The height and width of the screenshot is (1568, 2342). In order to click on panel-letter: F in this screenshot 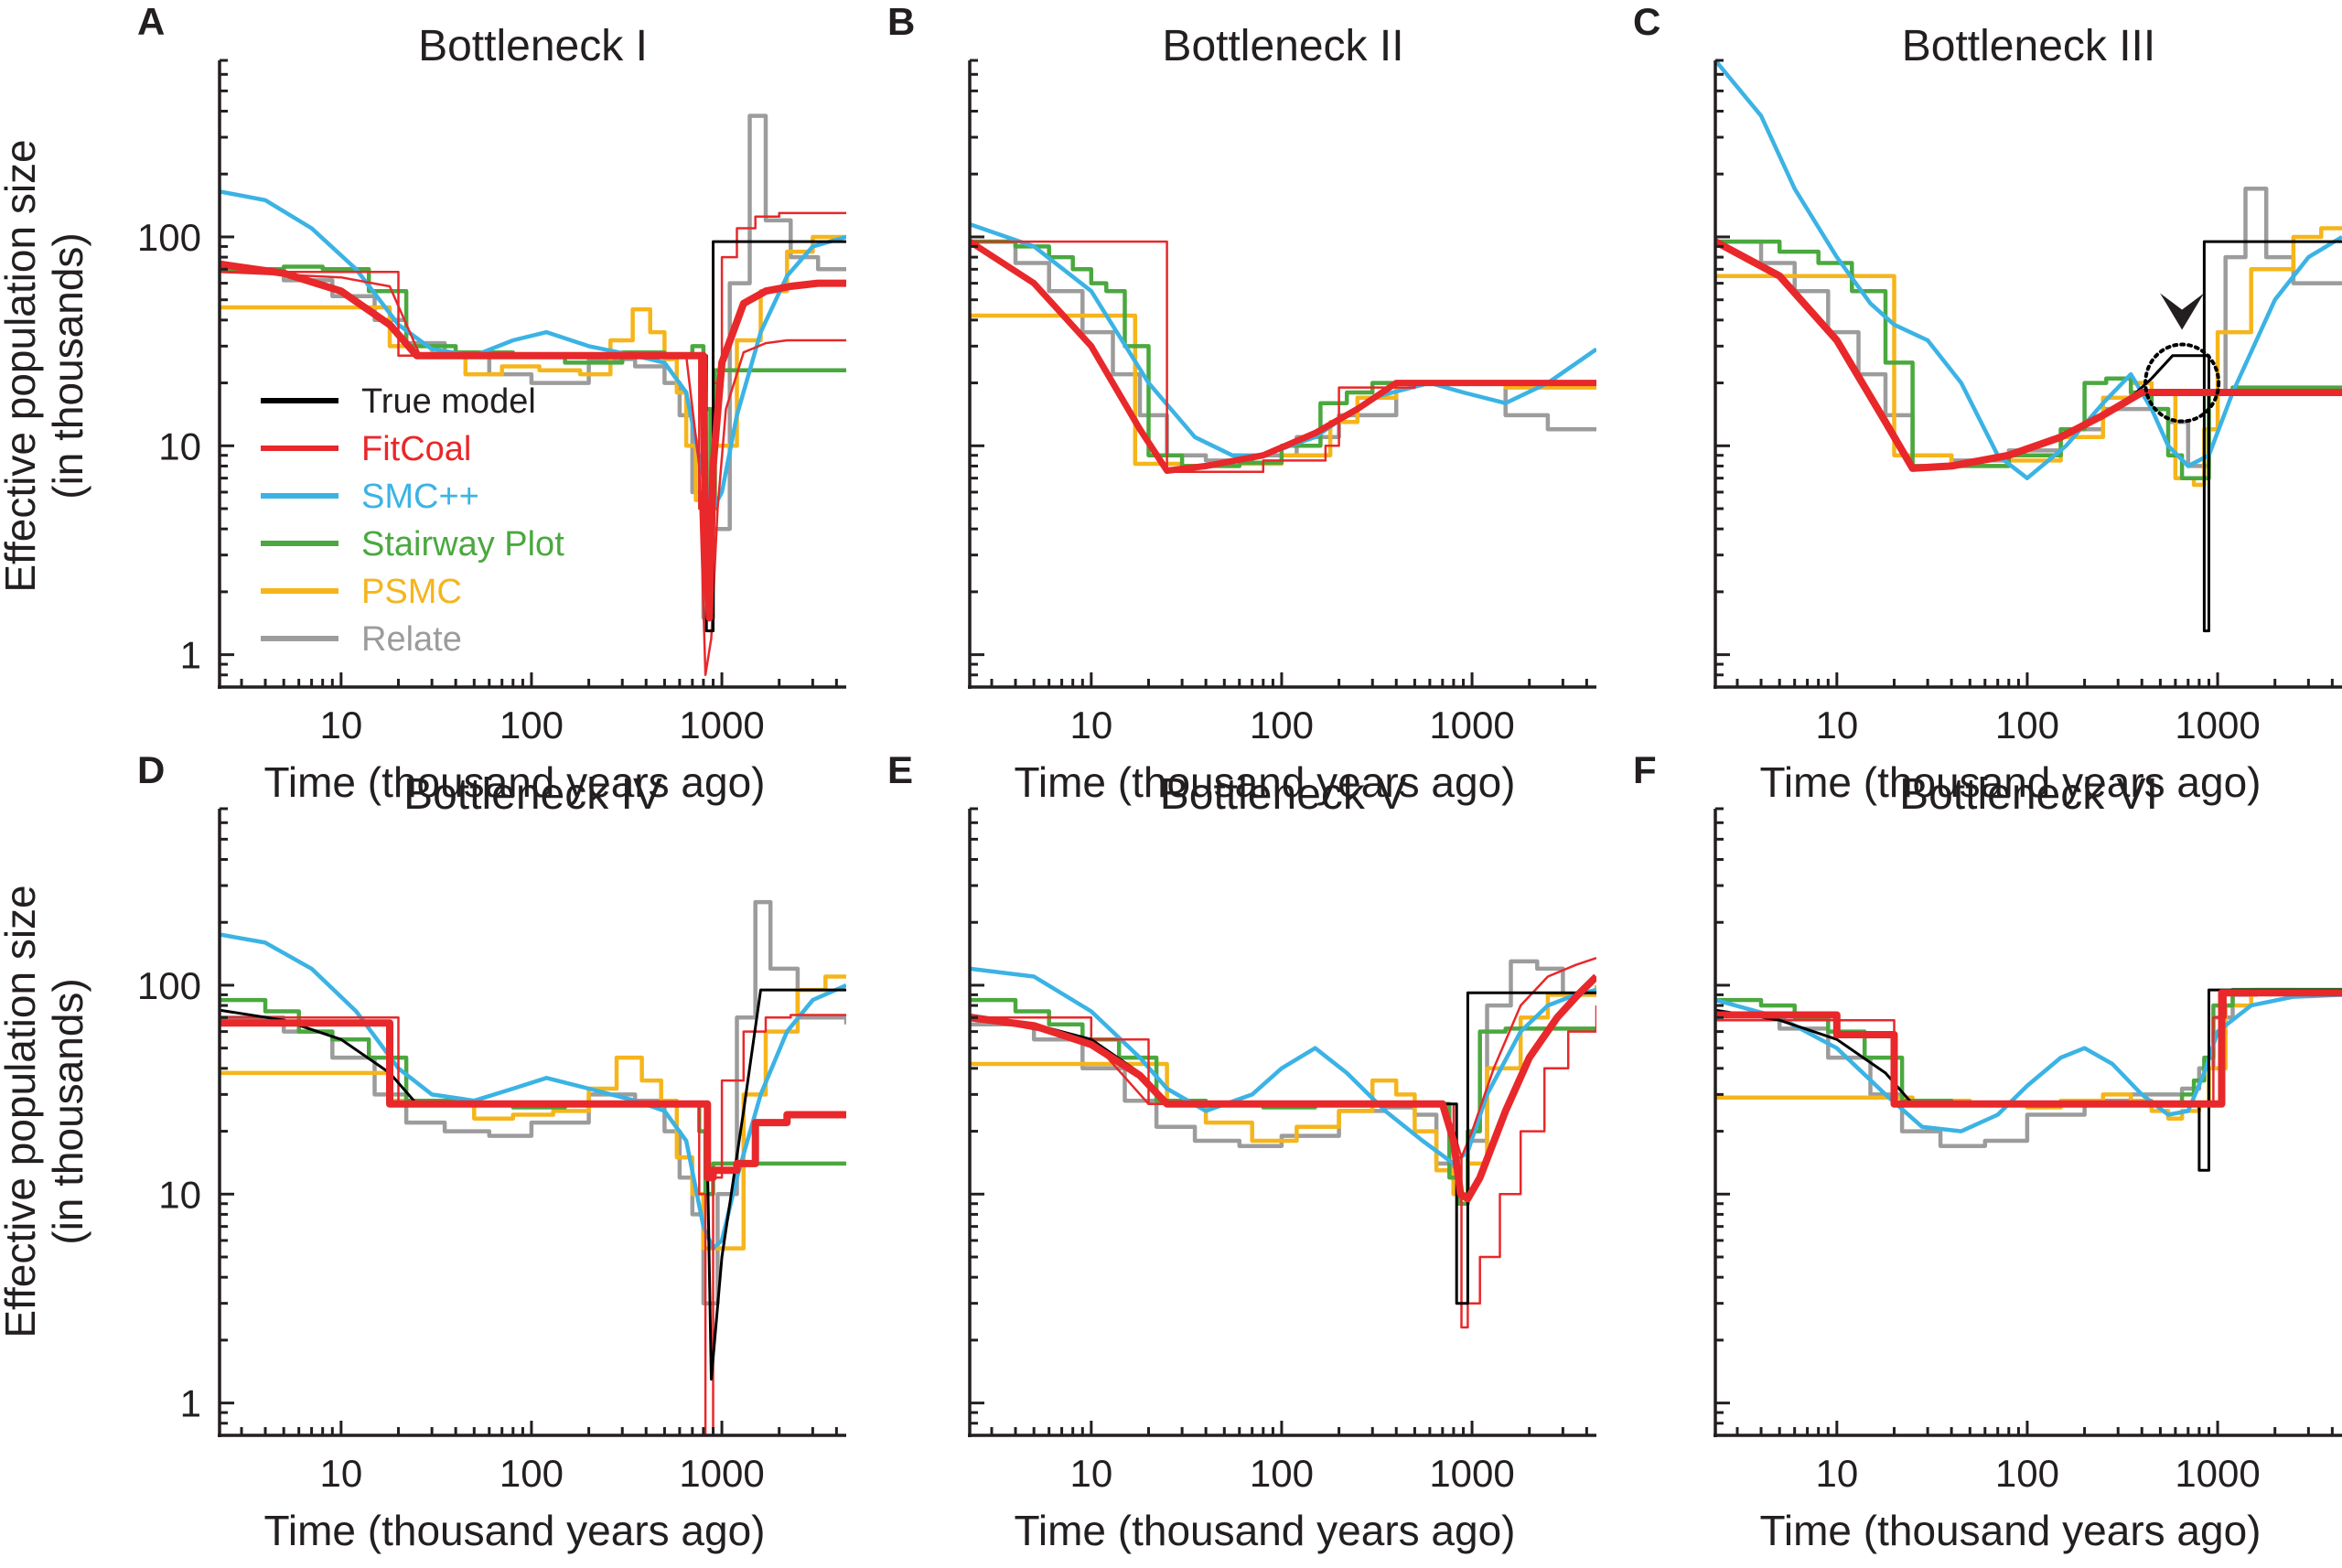, I will do `click(1645, 769)`.